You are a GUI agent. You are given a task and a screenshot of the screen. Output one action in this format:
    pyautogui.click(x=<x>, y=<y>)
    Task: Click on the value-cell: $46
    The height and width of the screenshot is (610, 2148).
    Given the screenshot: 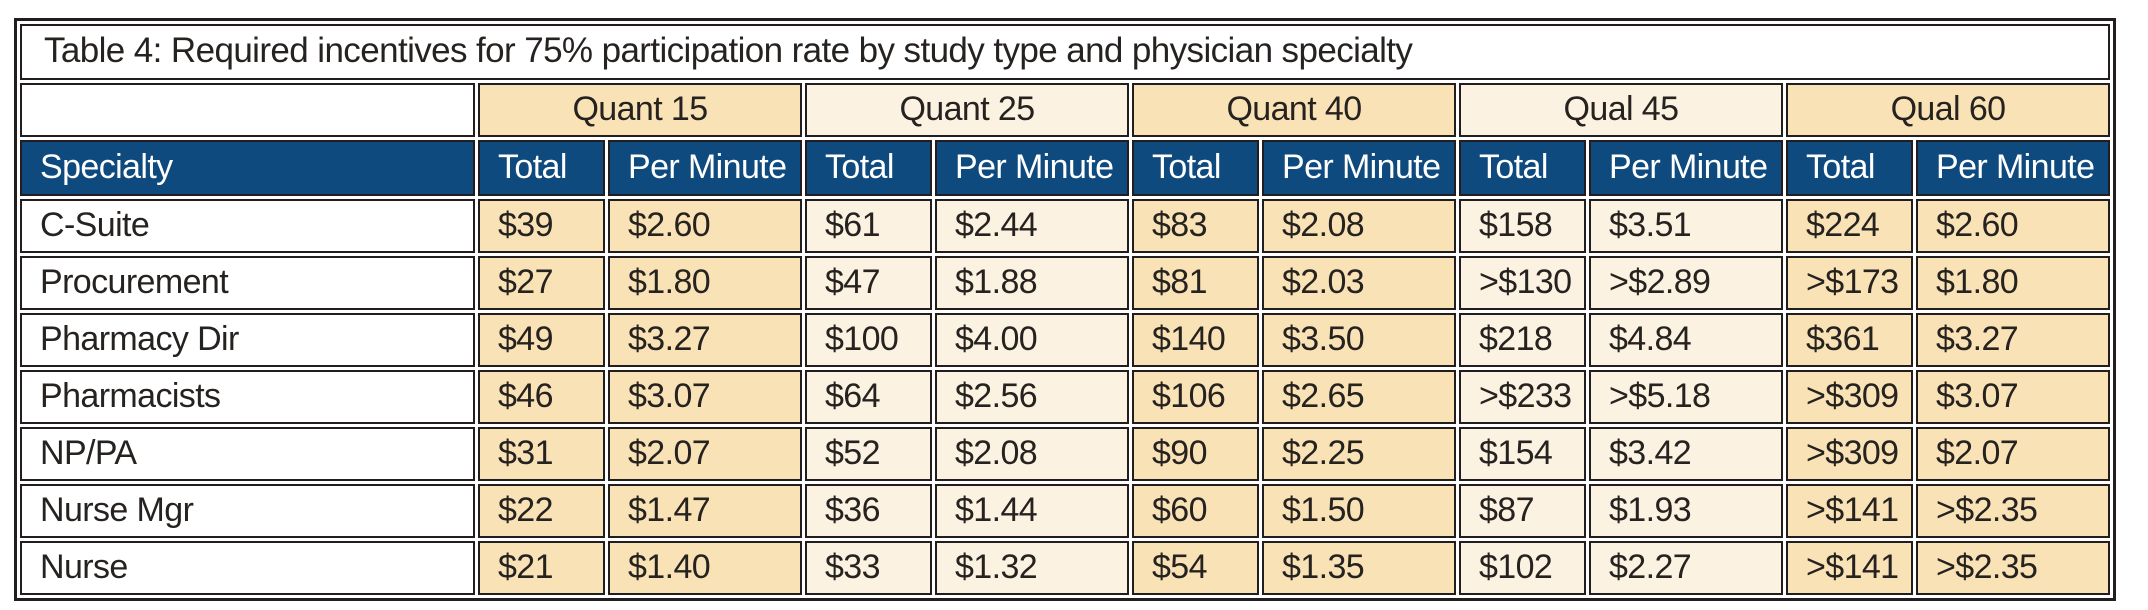 What is the action you would take?
    pyautogui.click(x=541, y=397)
    